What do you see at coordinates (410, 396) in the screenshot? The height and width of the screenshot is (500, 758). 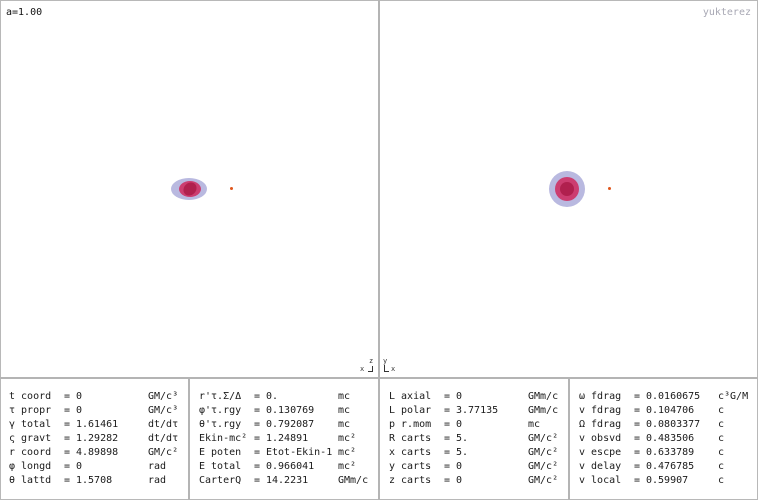 I see `readout-label: L axial` at bounding box center [410, 396].